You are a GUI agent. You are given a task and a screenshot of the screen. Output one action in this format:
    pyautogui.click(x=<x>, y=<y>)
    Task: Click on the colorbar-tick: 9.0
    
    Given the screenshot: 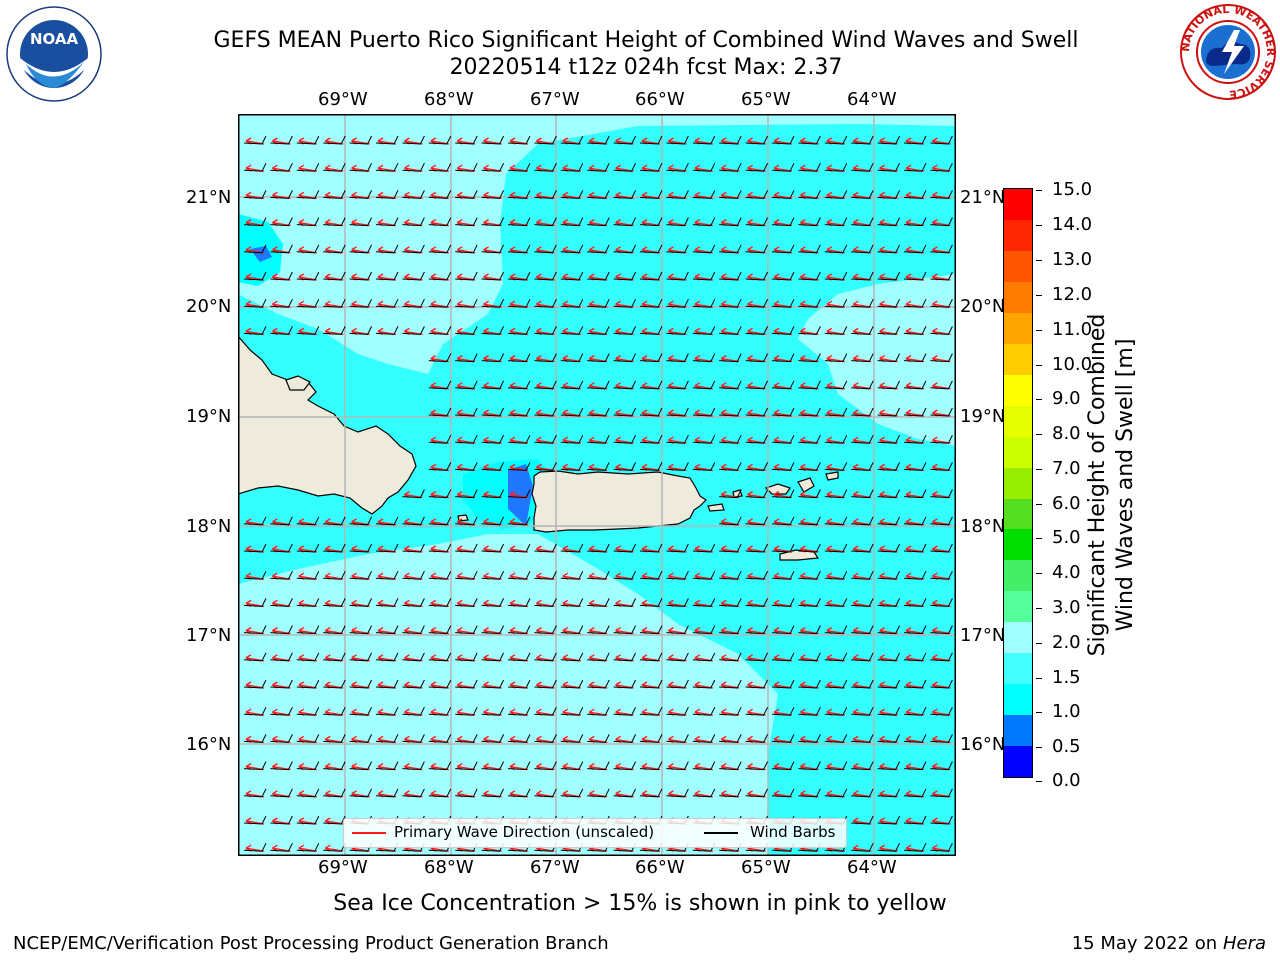 What is the action you would take?
    pyautogui.click(x=1058, y=398)
    